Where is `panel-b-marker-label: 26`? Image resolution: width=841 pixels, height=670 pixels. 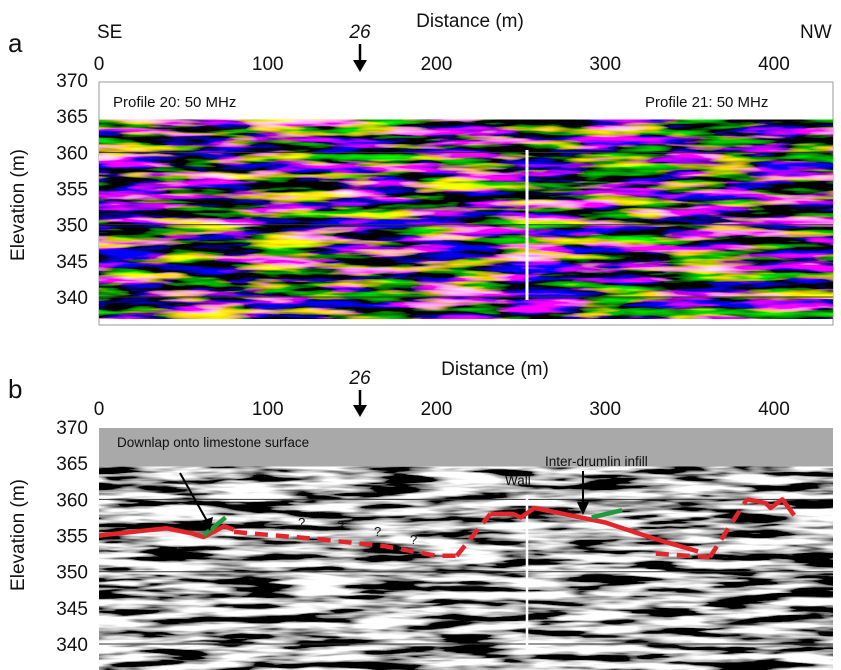 panel-b-marker-label: 26 is located at coordinates (359, 378).